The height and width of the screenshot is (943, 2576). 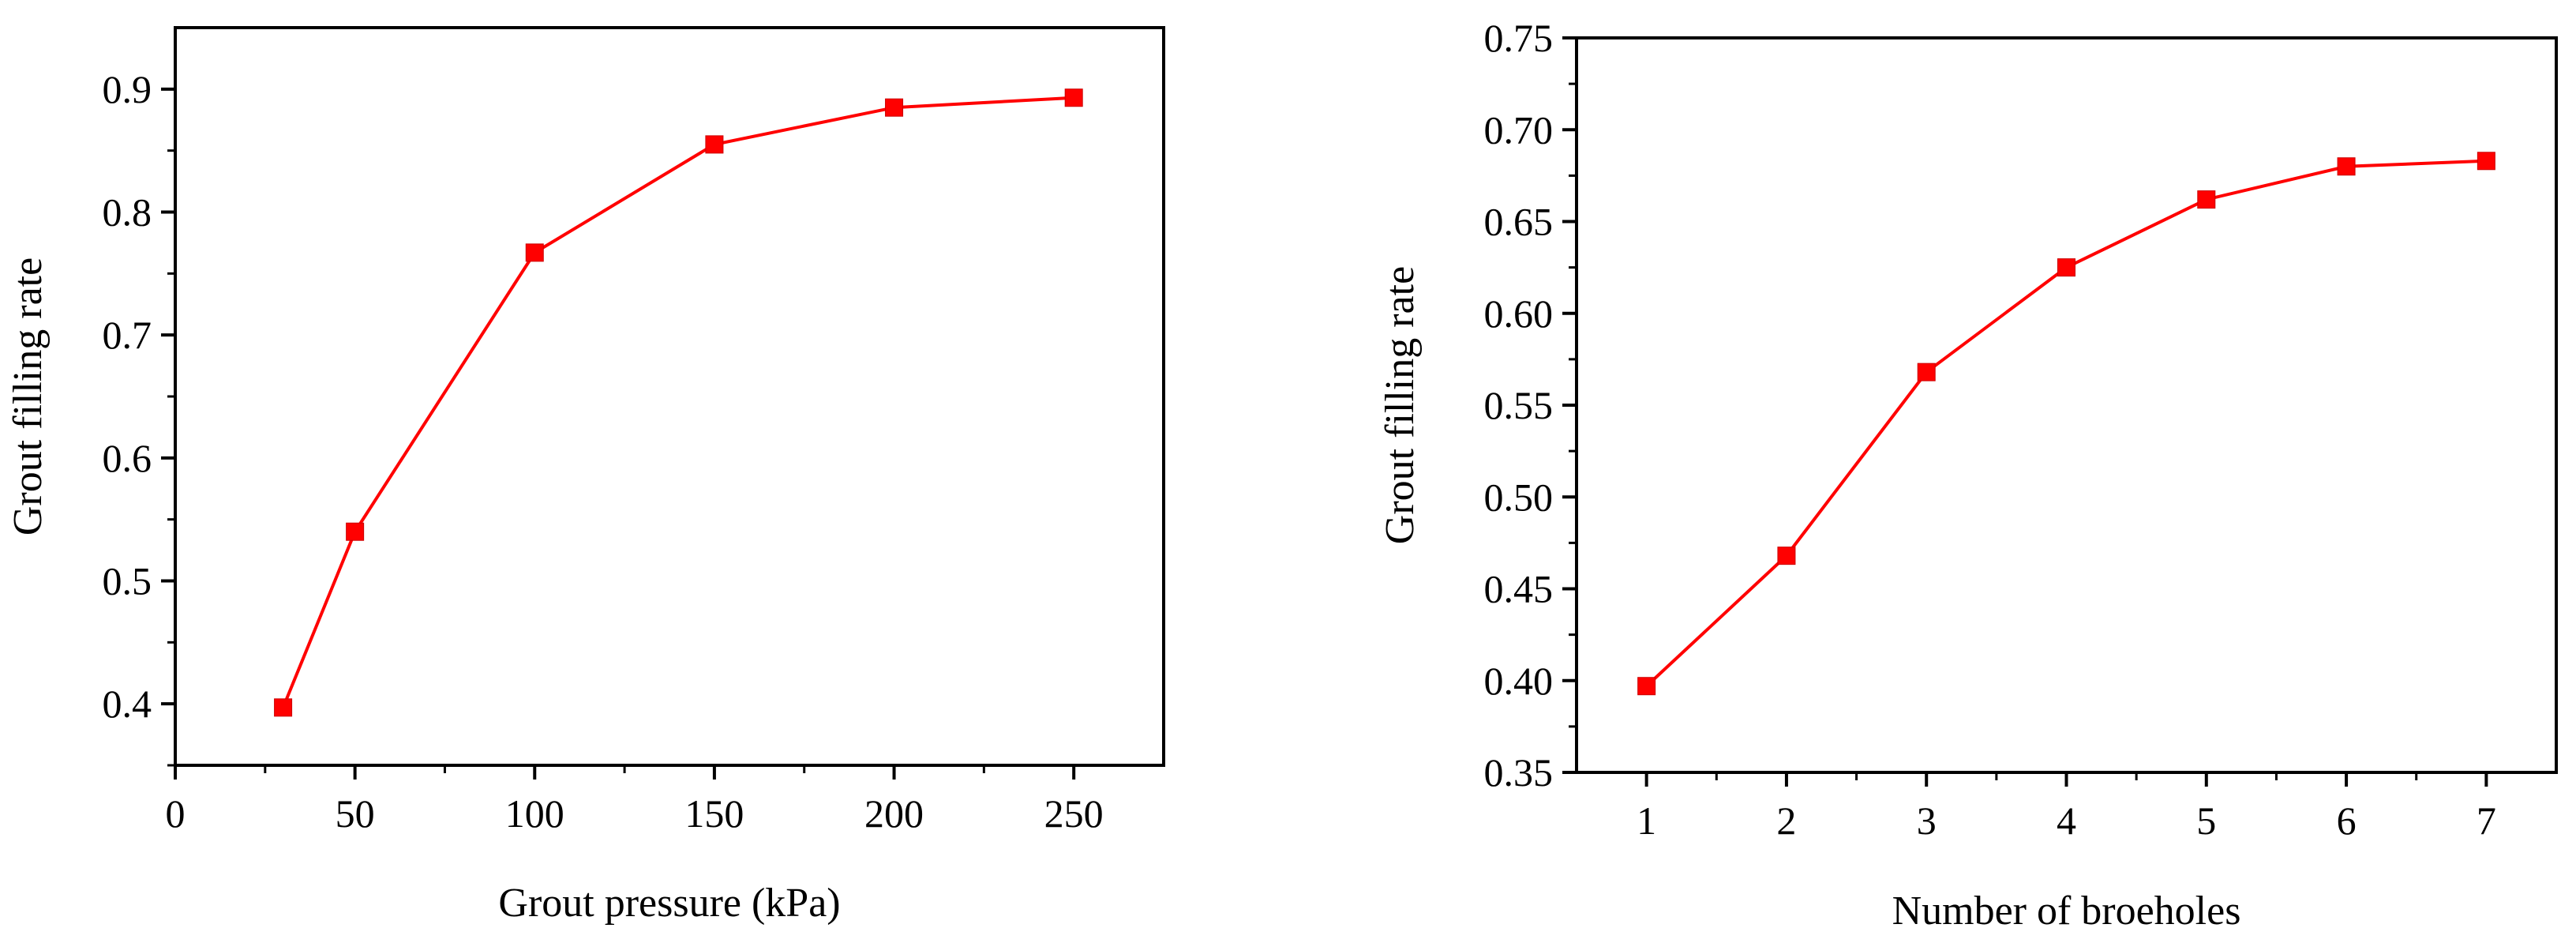 What do you see at coordinates (1519, 38) in the screenshot?
I see `y-tick-label: 0.75` at bounding box center [1519, 38].